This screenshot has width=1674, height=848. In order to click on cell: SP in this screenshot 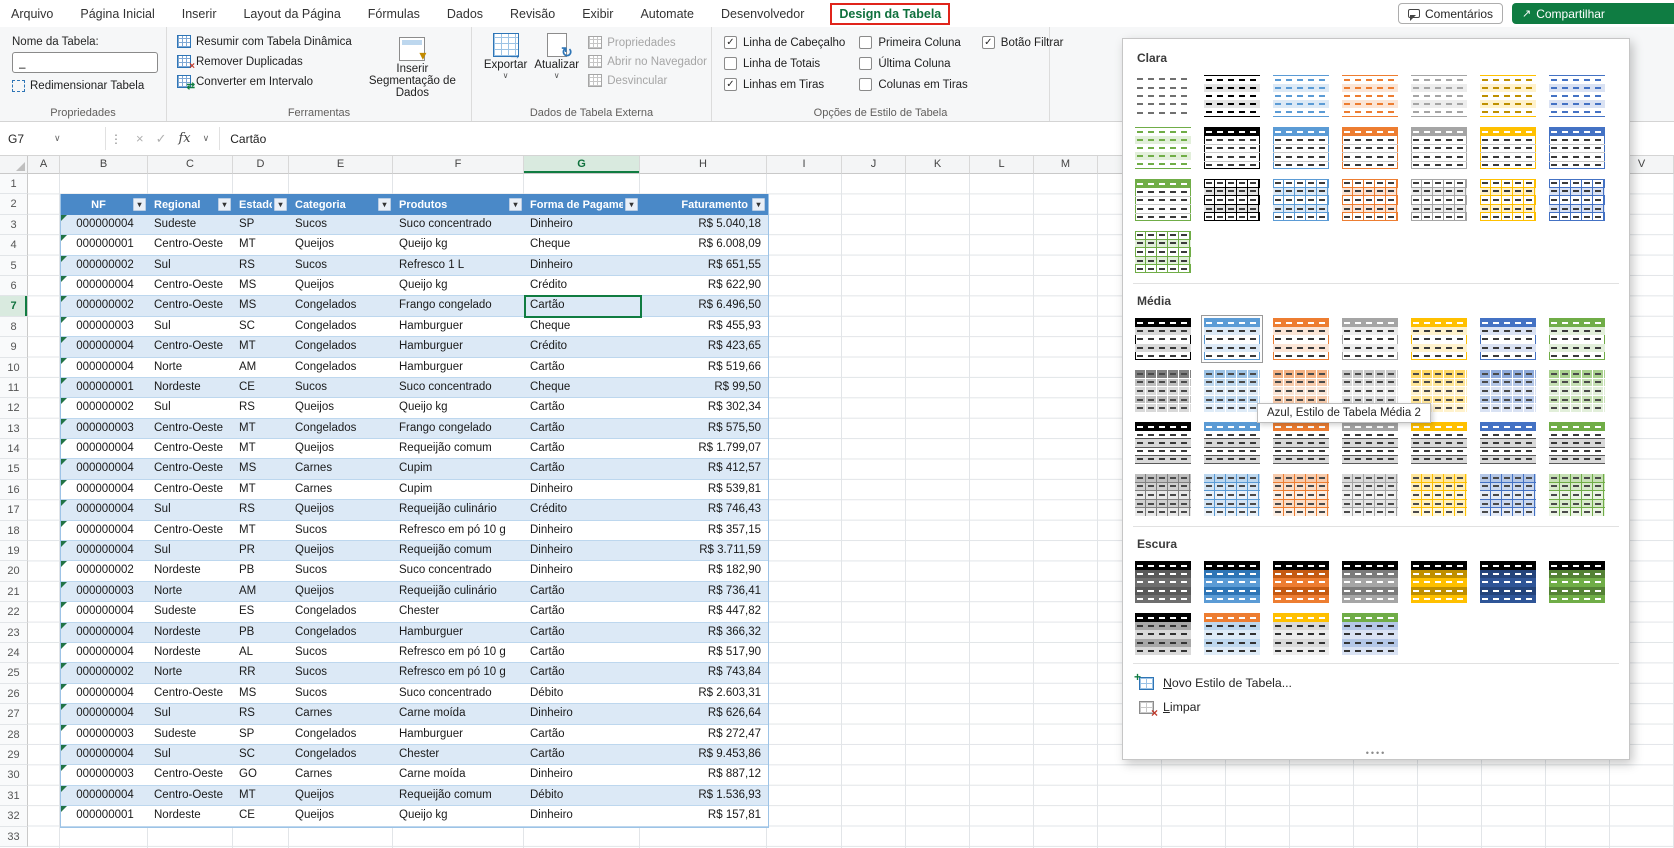, I will do `click(262, 225)`.